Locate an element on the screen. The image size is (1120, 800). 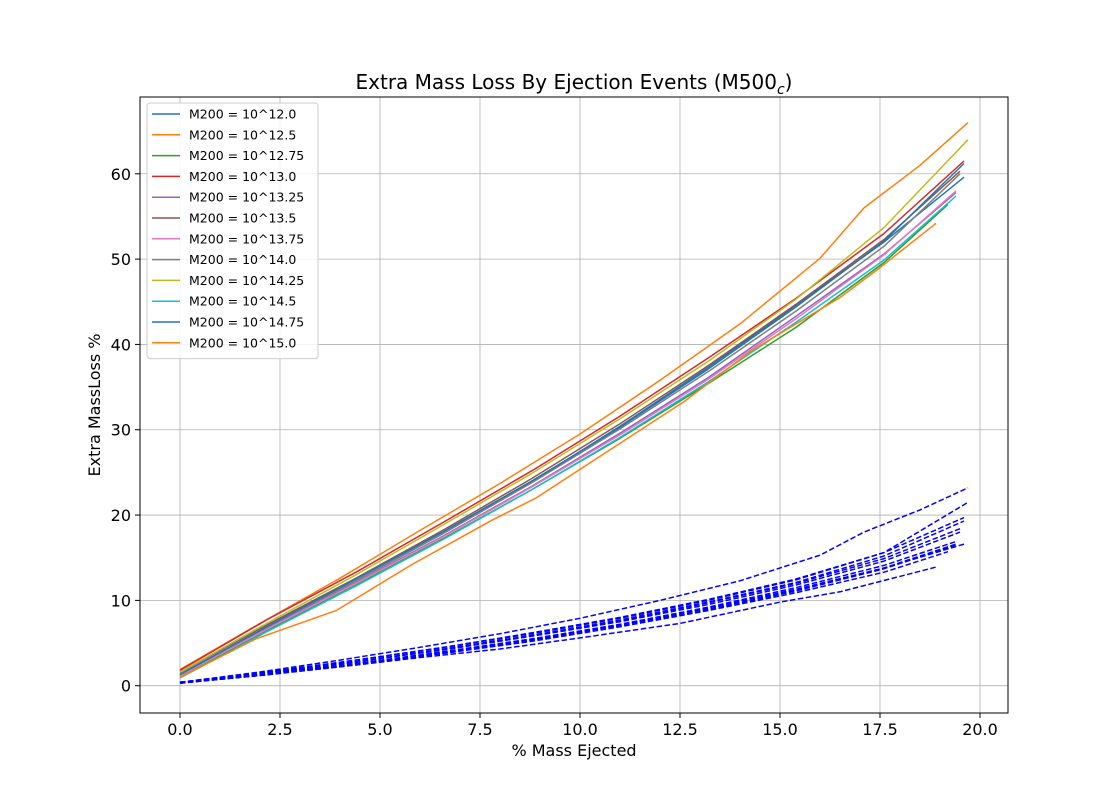
x-tick-label: 7.5 is located at coordinates (479, 729).